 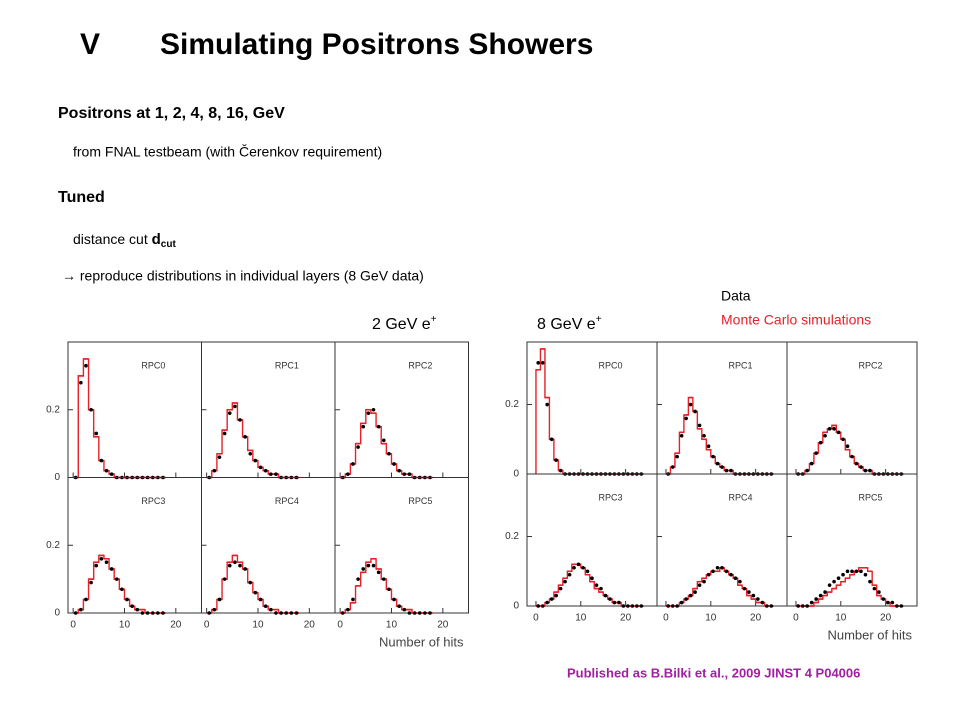 What do you see at coordinates (569, 324) in the screenshot?
I see `chart-title: 8 GeV e+` at bounding box center [569, 324].